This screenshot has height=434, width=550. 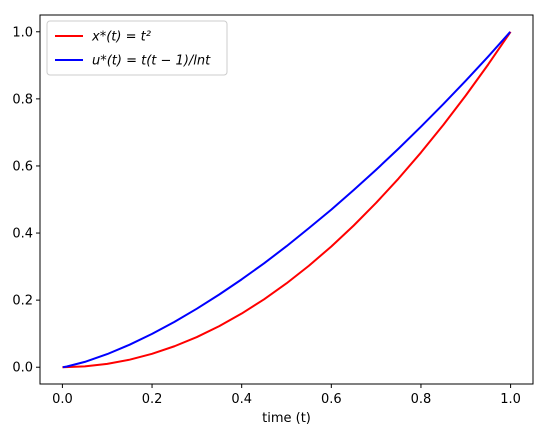 What do you see at coordinates (22, 99) in the screenshot?
I see `y-tick-label: 0.8` at bounding box center [22, 99].